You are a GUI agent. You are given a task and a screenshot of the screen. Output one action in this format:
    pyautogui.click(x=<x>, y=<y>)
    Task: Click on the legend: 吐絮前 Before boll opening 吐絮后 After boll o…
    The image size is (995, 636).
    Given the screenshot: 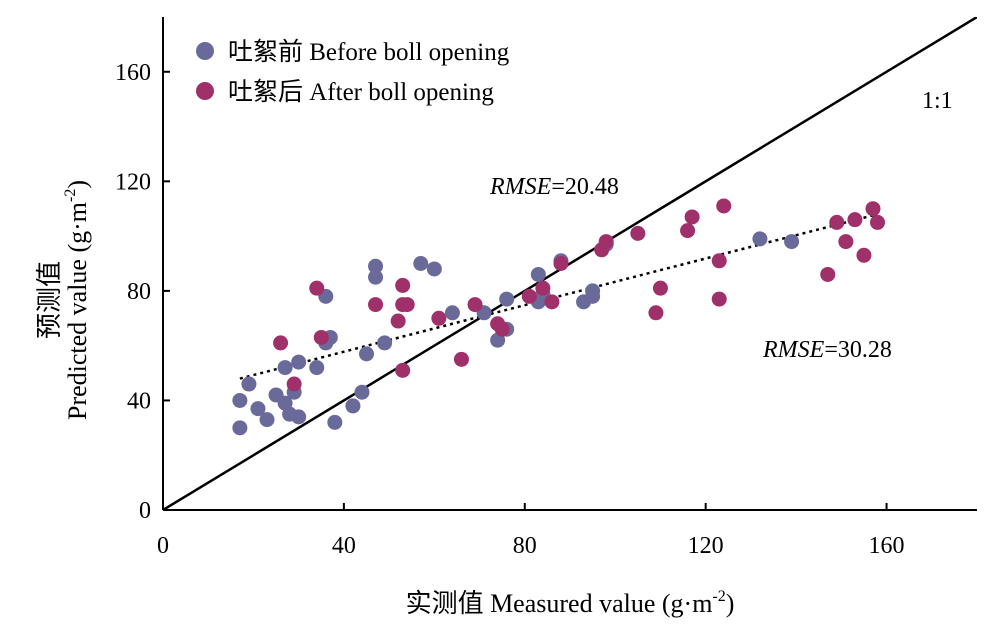 What is the action you would take?
    pyautogui.click(x=353, y=72)
    